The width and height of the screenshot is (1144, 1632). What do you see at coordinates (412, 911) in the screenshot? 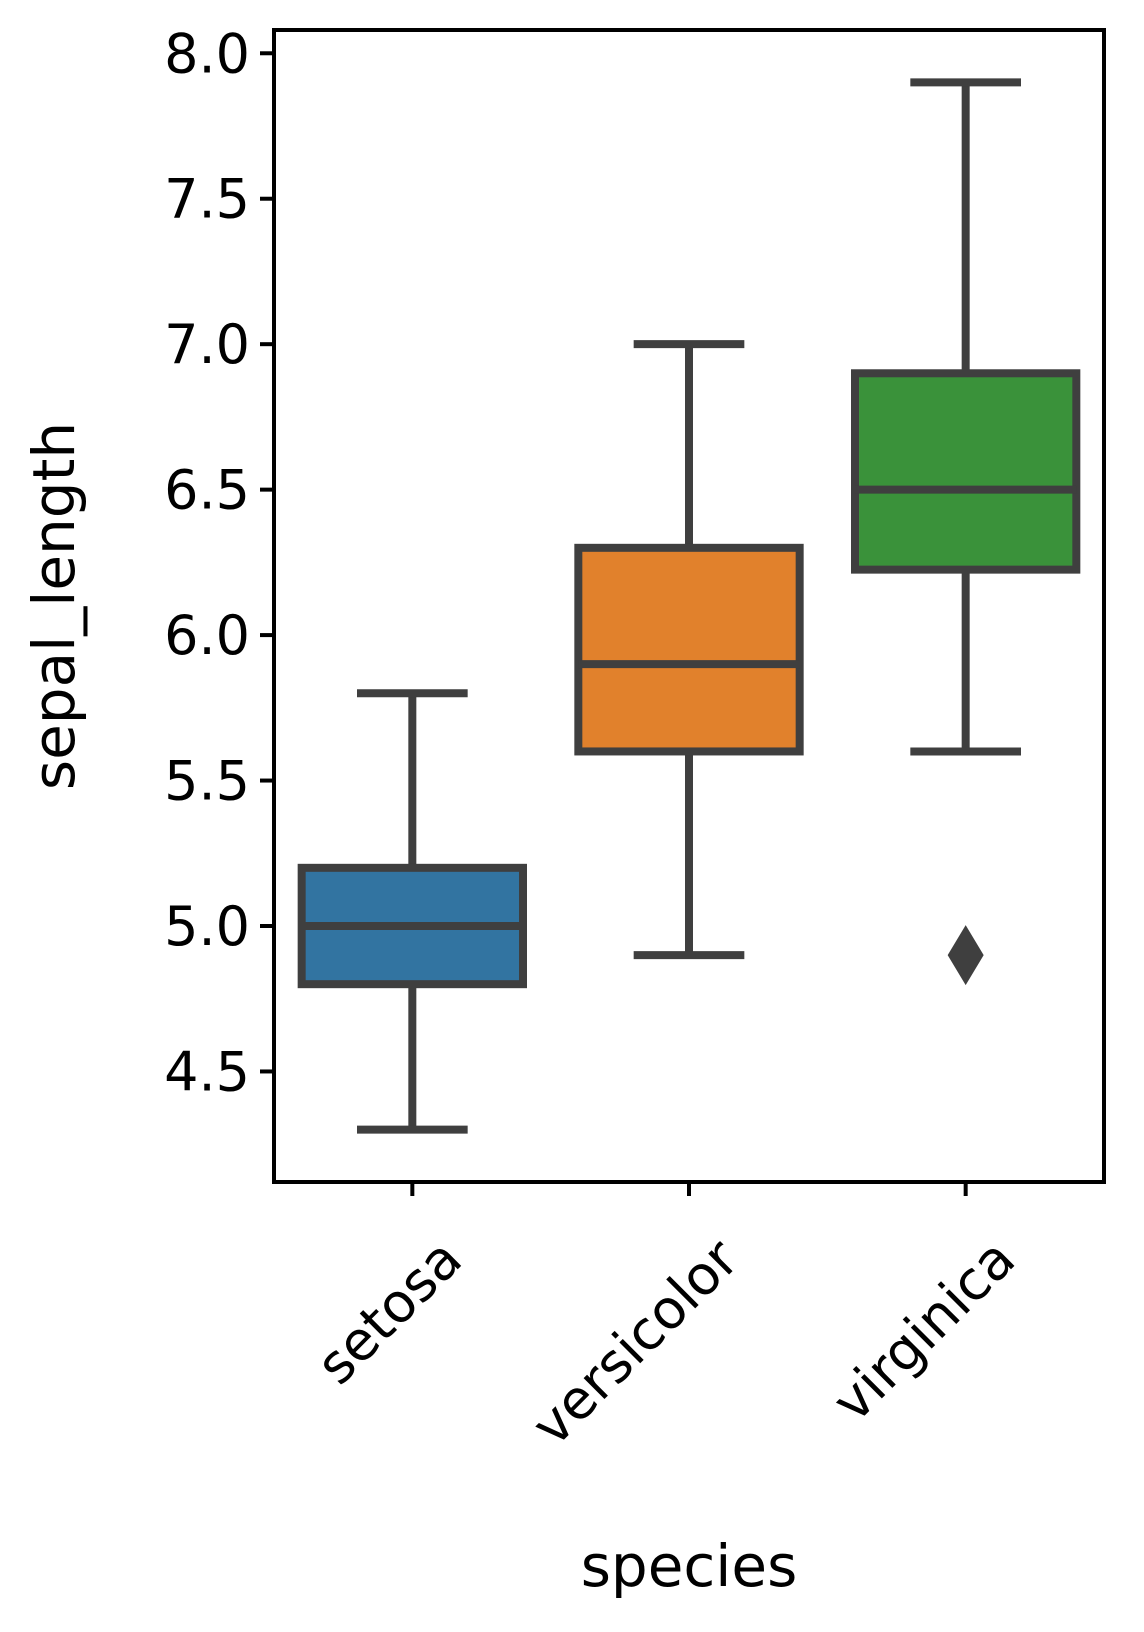
I see `box-group-setosa` at bounding box center [412, 911].